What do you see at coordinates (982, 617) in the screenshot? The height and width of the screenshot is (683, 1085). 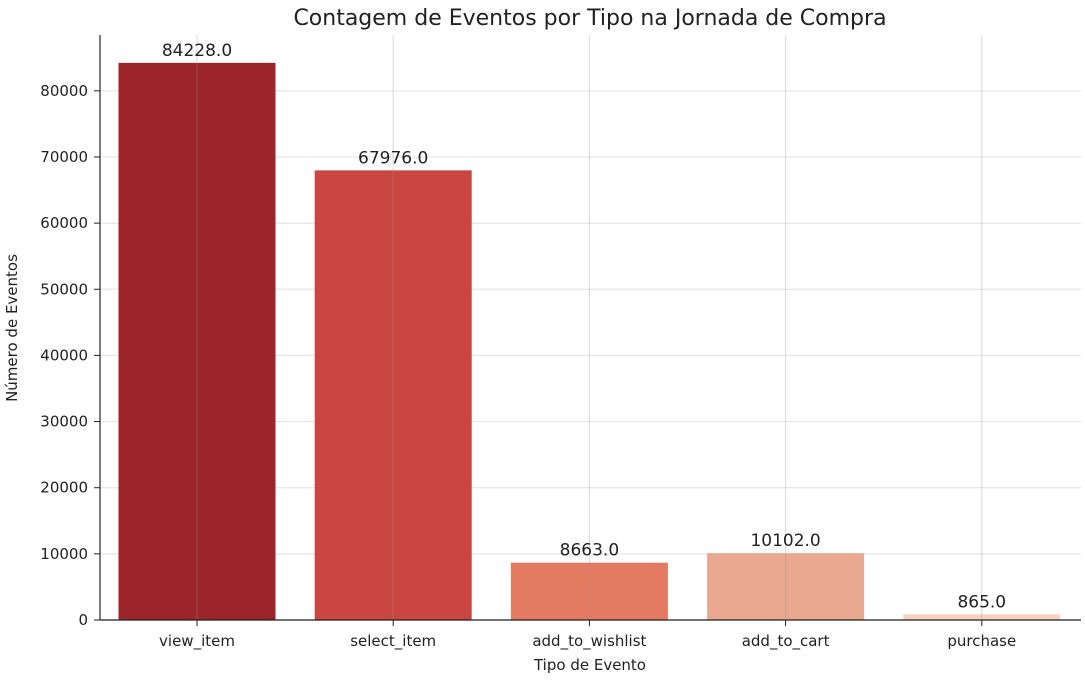 I see `bar-purchase` at bounding box center [982, 617].